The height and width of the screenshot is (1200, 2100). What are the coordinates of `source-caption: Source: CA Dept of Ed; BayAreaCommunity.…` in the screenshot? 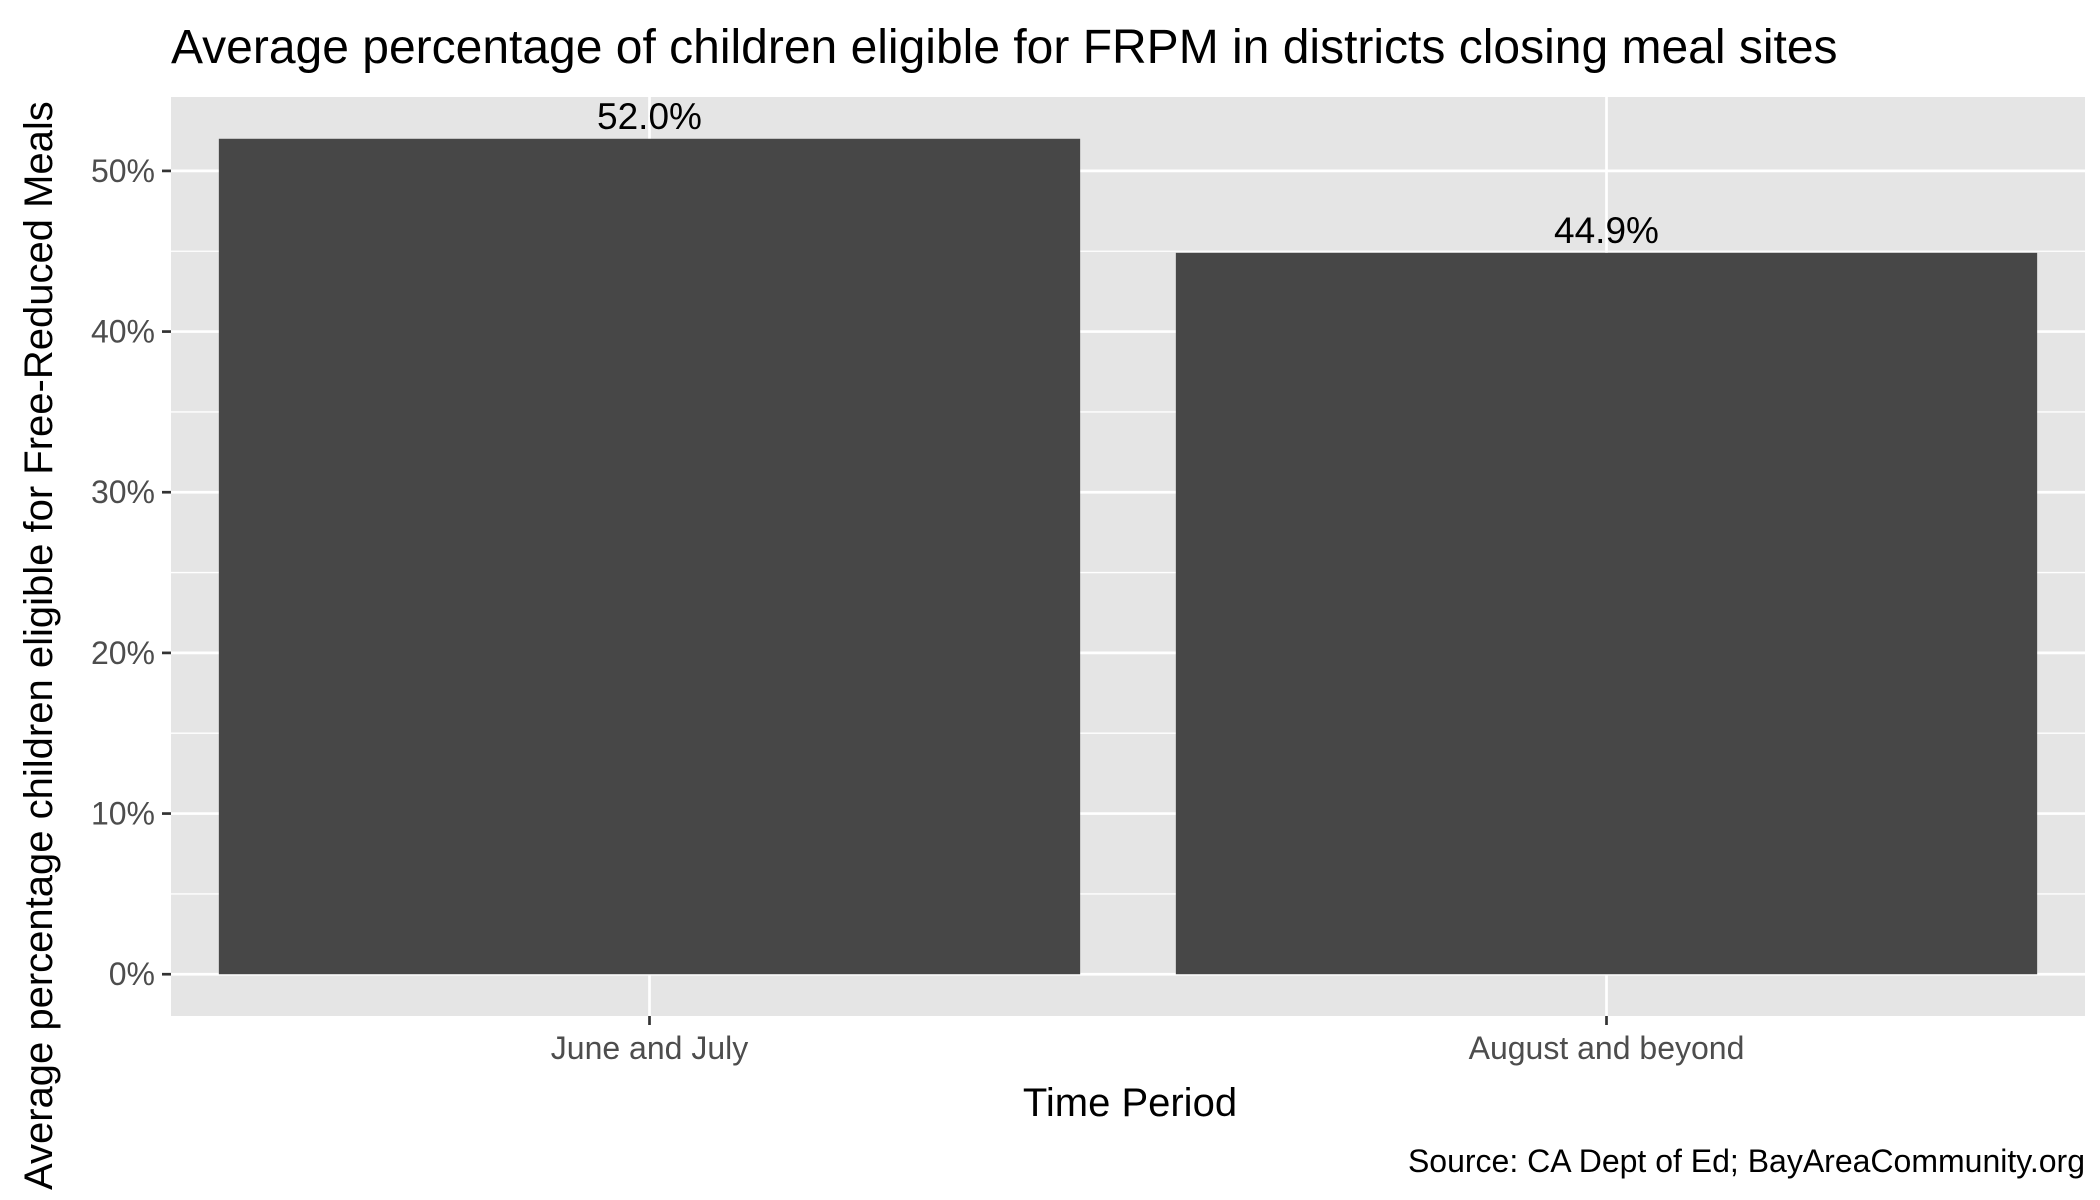 It's located at (1746, 1161).